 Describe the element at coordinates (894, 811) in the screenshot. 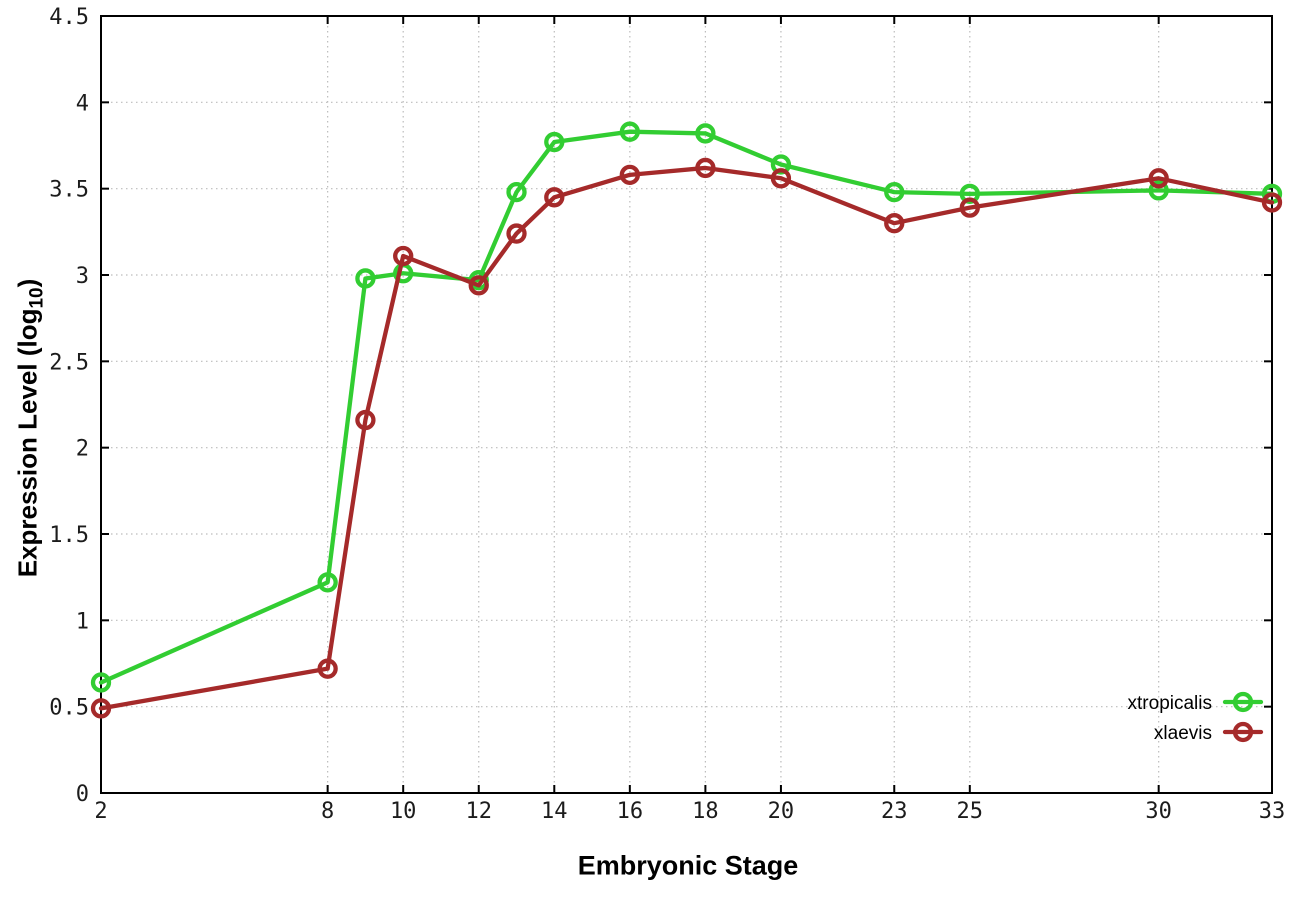

I see `x-tick-label: 23` at that location.